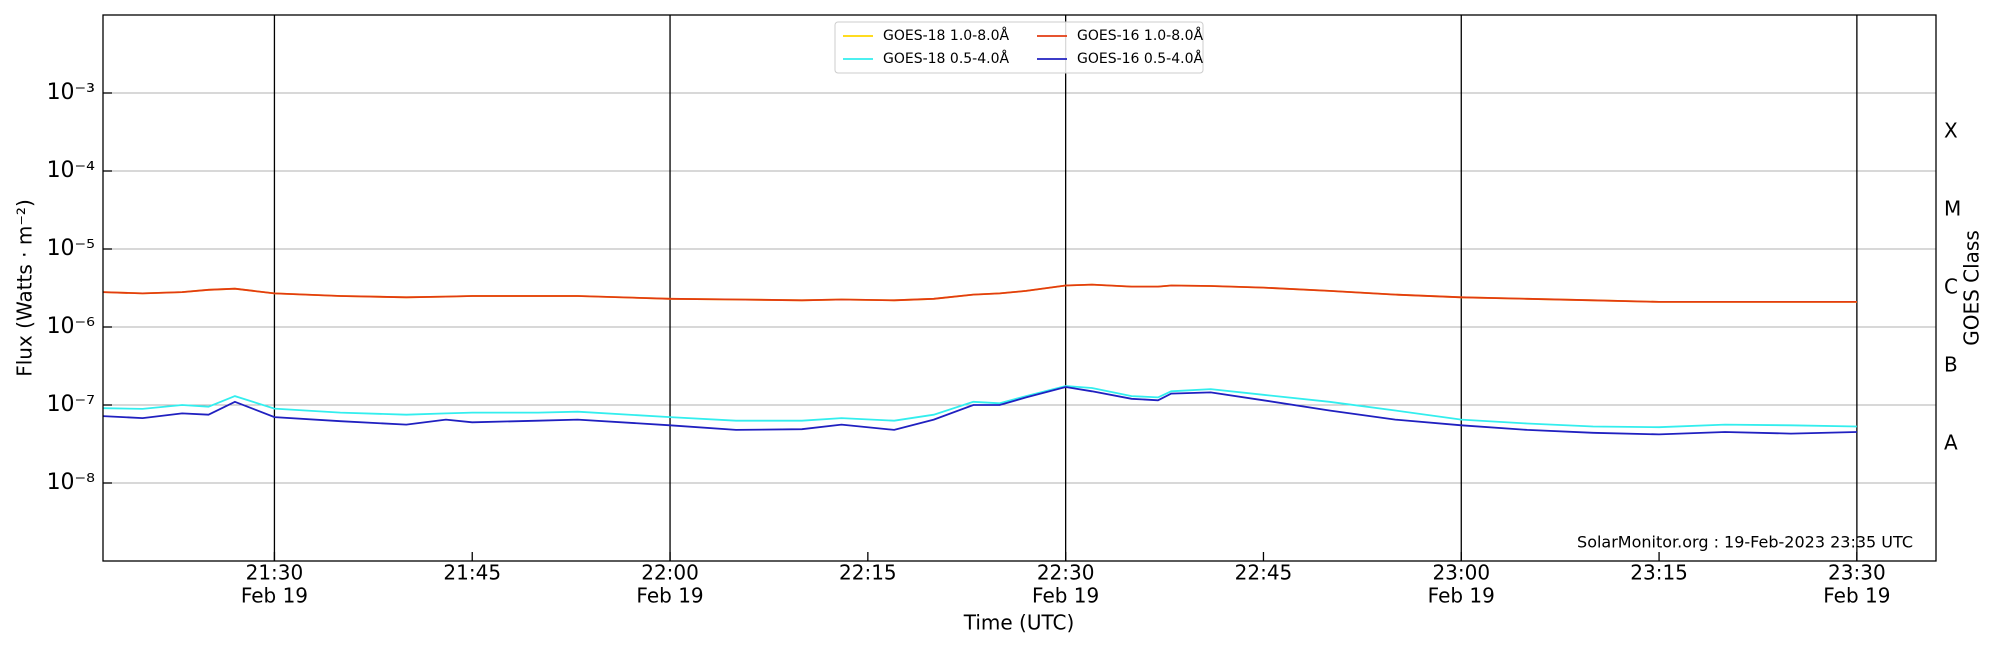  Describe the element at coordinates (71, 482) in the screenshot. I see `y-tick-label: 10⁻⁸` at that location.